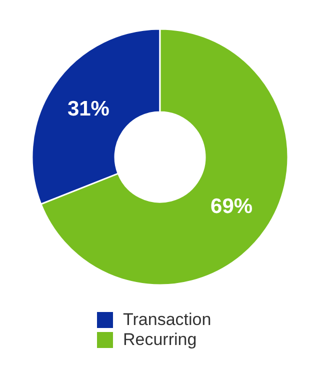 Image resolution: width=320 pixels, height=380 pixels. I want to click on data-label: 31%, so click(88, 109).